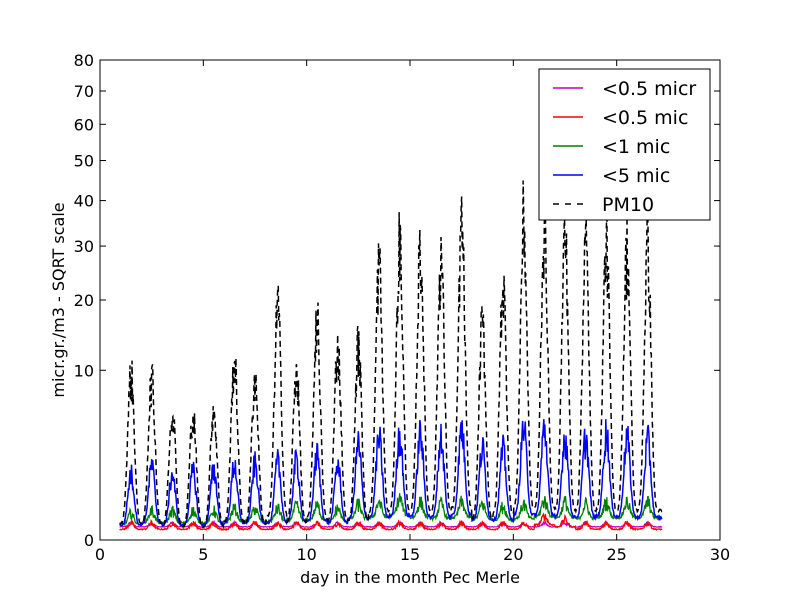 Image resolution: width=800 pixels, height=600 pixels. I want to click on x-tick-label: 0, so click(100, 554).